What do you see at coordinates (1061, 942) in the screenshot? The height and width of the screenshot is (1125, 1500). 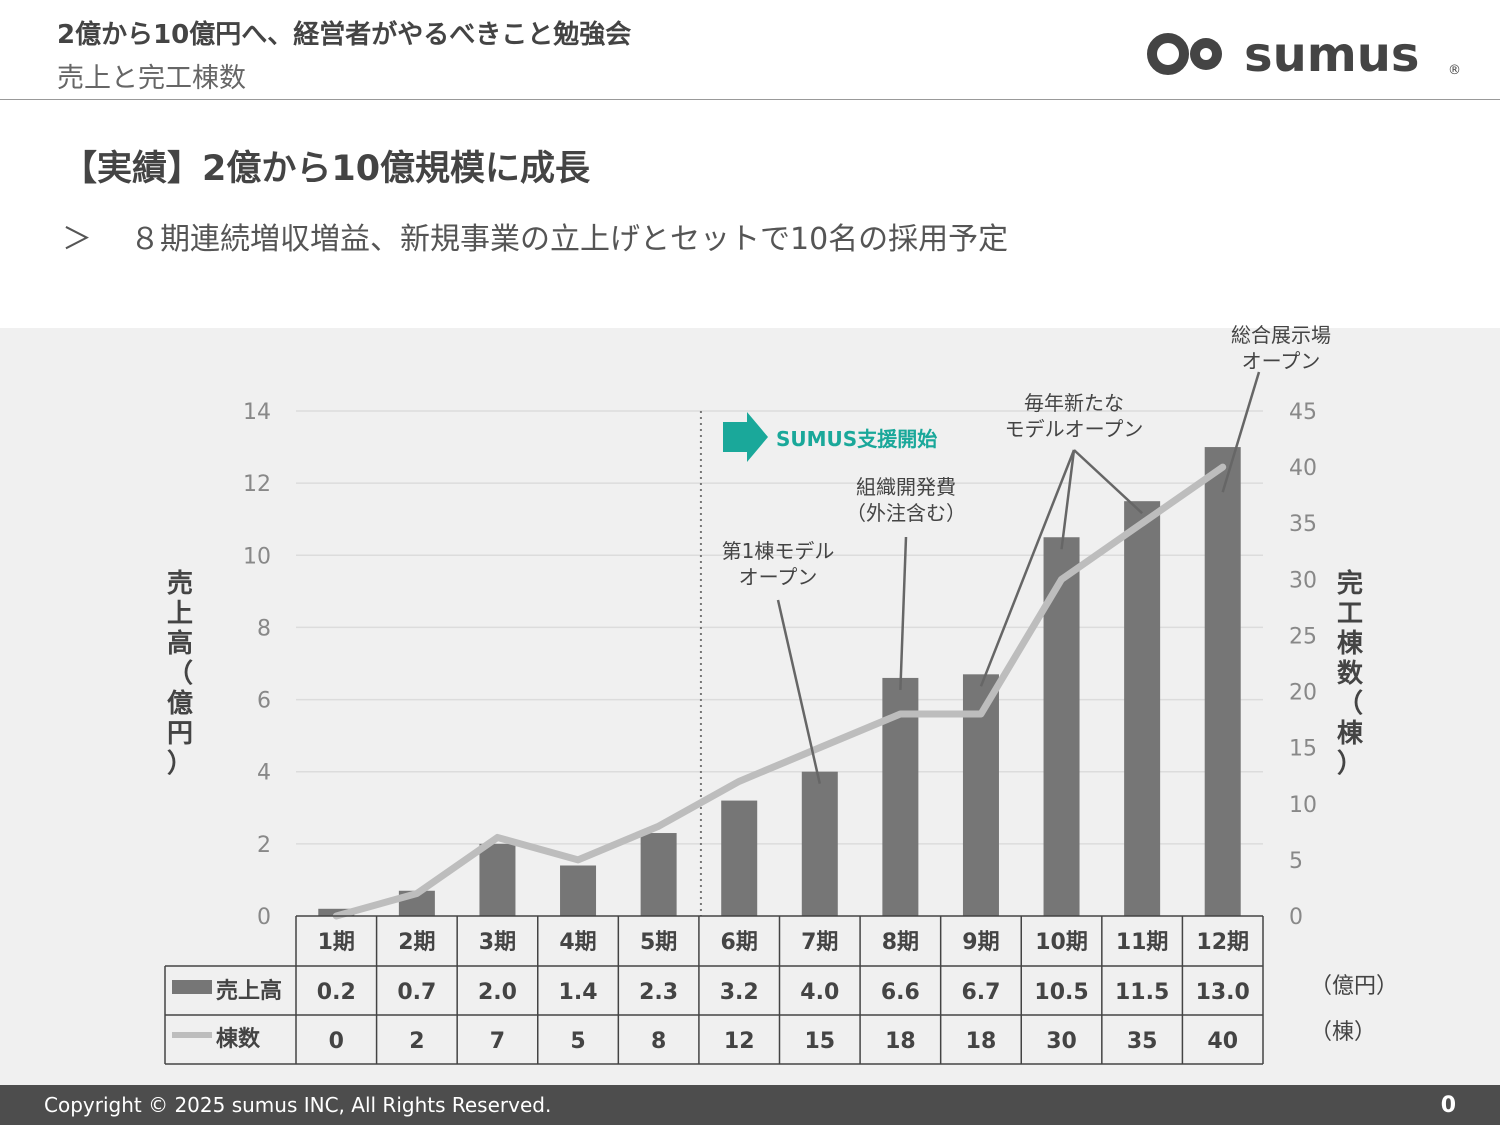 I see `category-label: 10期` at bounding box center [1061, 942].